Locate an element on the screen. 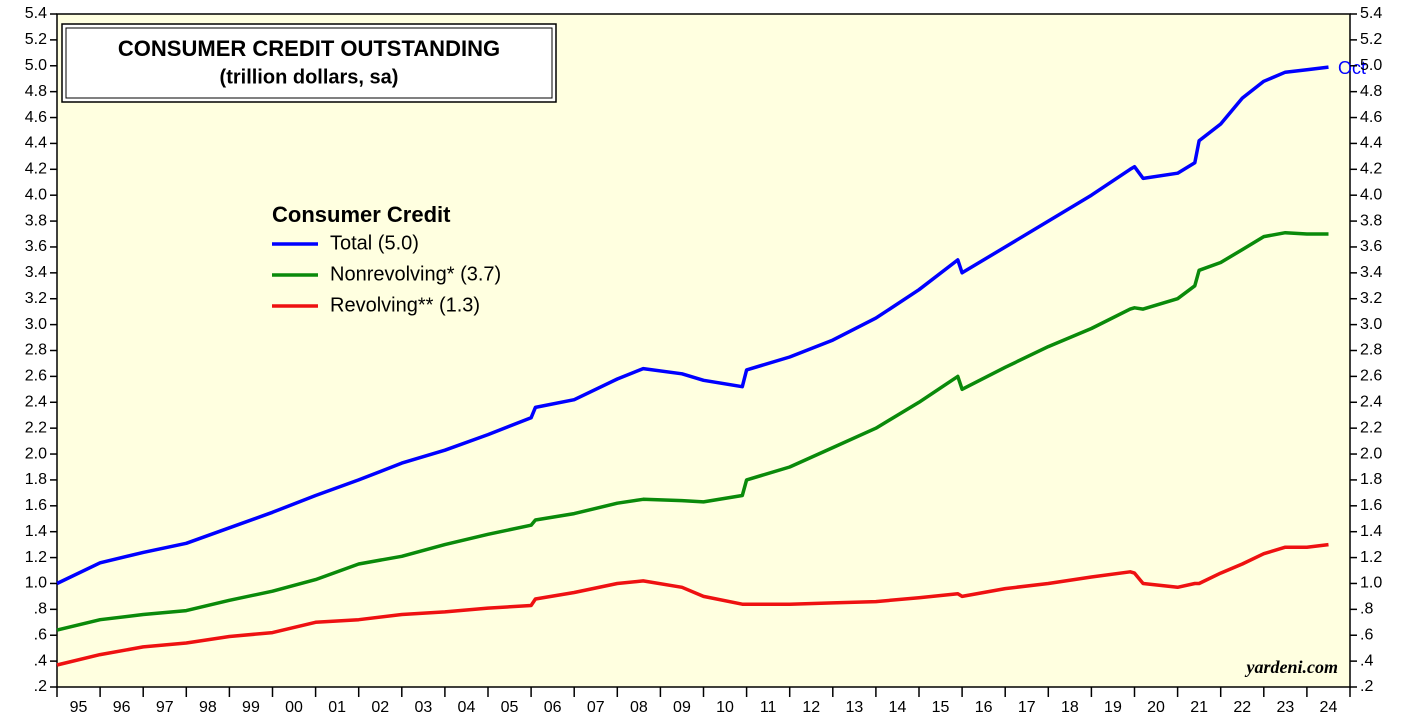  y-tick-label: 4.8 is located at coordinates (36, 91).